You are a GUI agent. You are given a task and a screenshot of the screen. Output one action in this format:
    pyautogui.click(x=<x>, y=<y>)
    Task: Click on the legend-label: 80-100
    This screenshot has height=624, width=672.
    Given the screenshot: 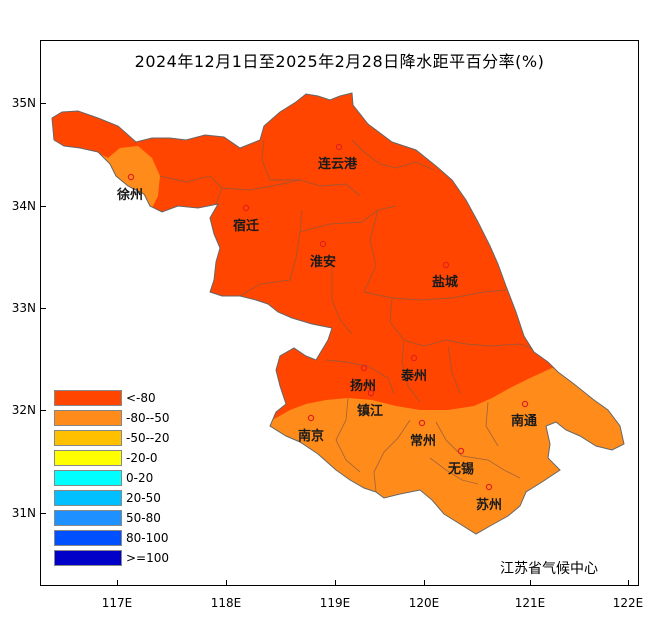 What is the action you would take?
    pyautogui.click(x=147, y=538)
    